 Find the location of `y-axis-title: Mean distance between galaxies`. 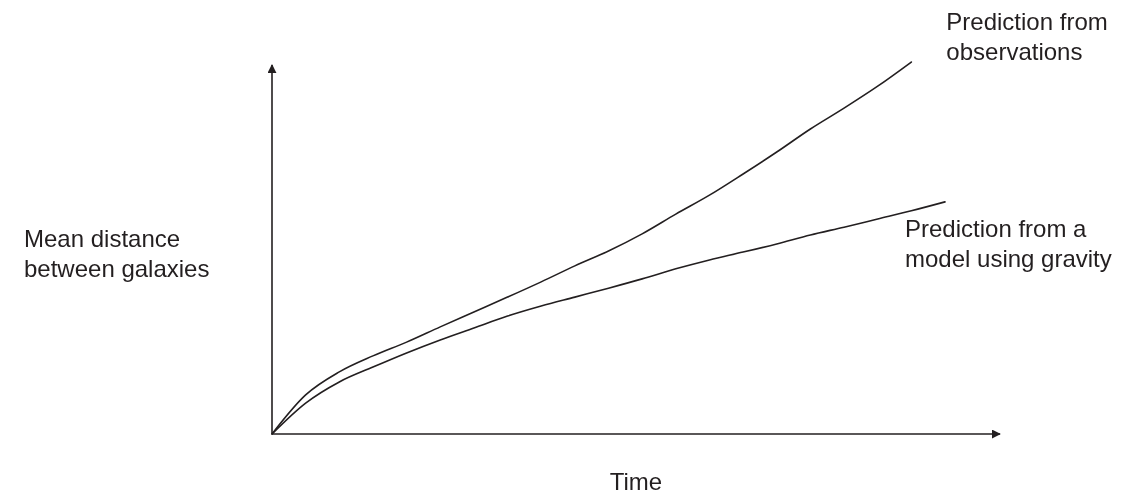

y-axis-title: Mean distance between galaxies is located at coordinates (117, 253).